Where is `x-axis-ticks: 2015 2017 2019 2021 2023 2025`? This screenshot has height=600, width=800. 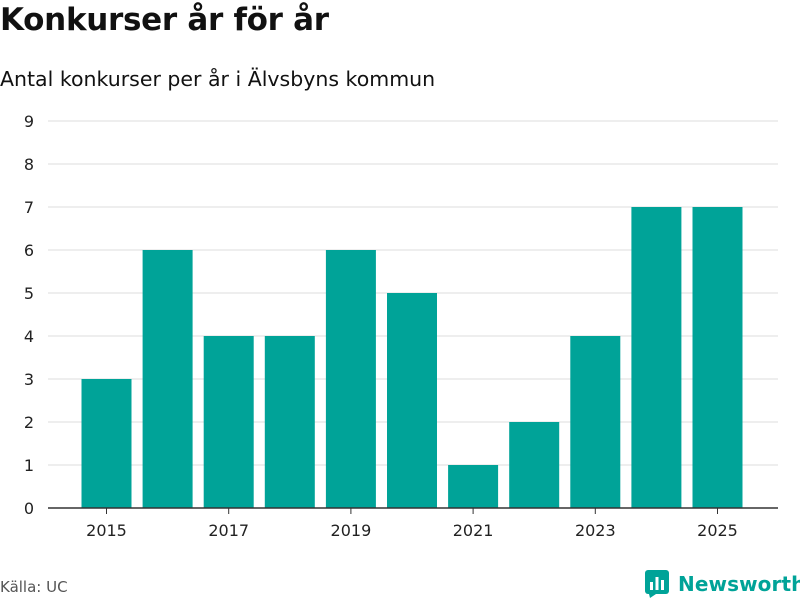
x-axis-ticks: 2015 2017 2019 2021 2023 2025 is located at coordinates (412, 524).